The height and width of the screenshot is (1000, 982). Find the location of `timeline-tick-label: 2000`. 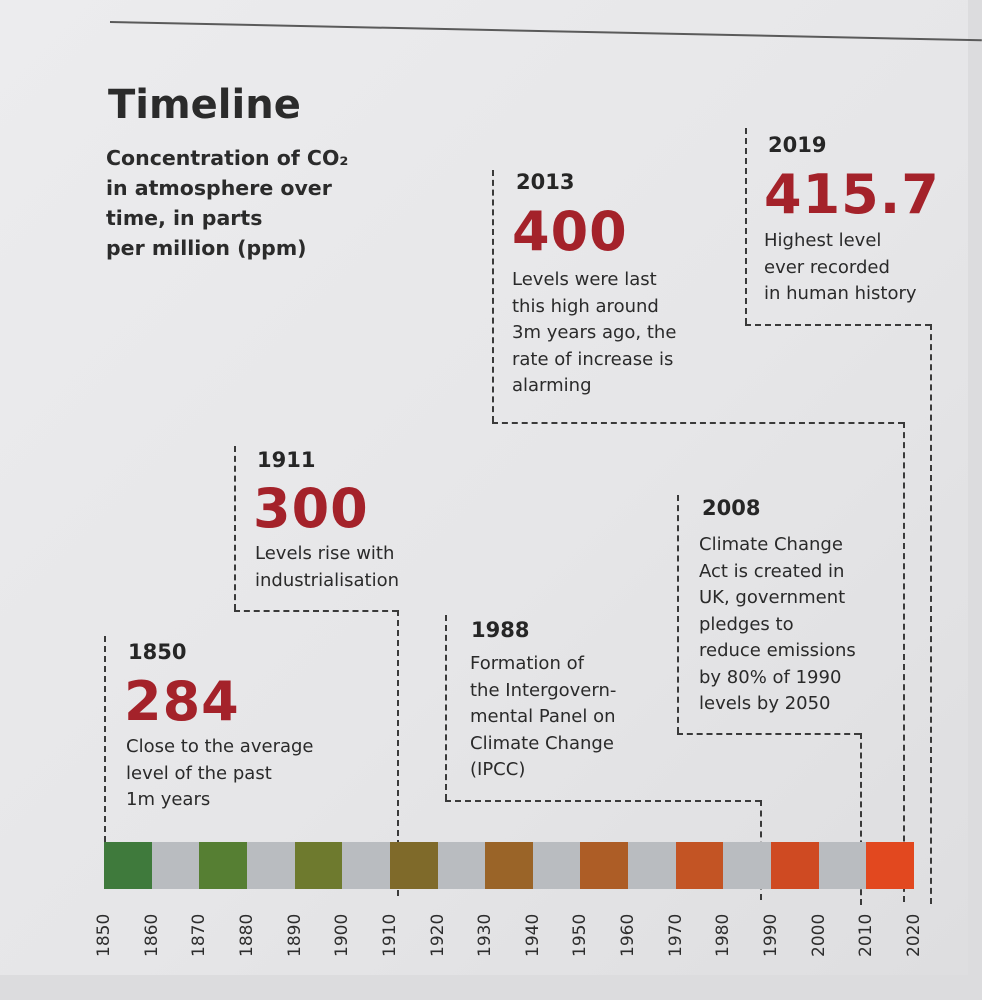

timeline-tick-label: 2000 is located at coordinates (818, 935).